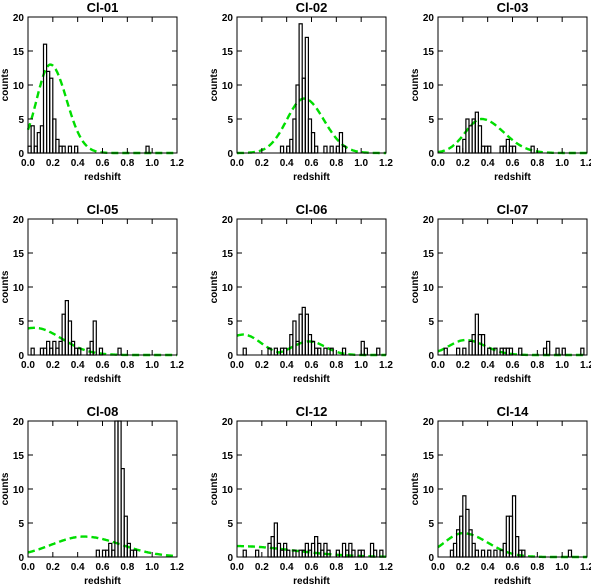 This screenshot has height=586, width=591. What do you see at coordinates (513, 209) in the screenshot?
I see `panel-title: Cl-07` at bounding box center [513, 209].